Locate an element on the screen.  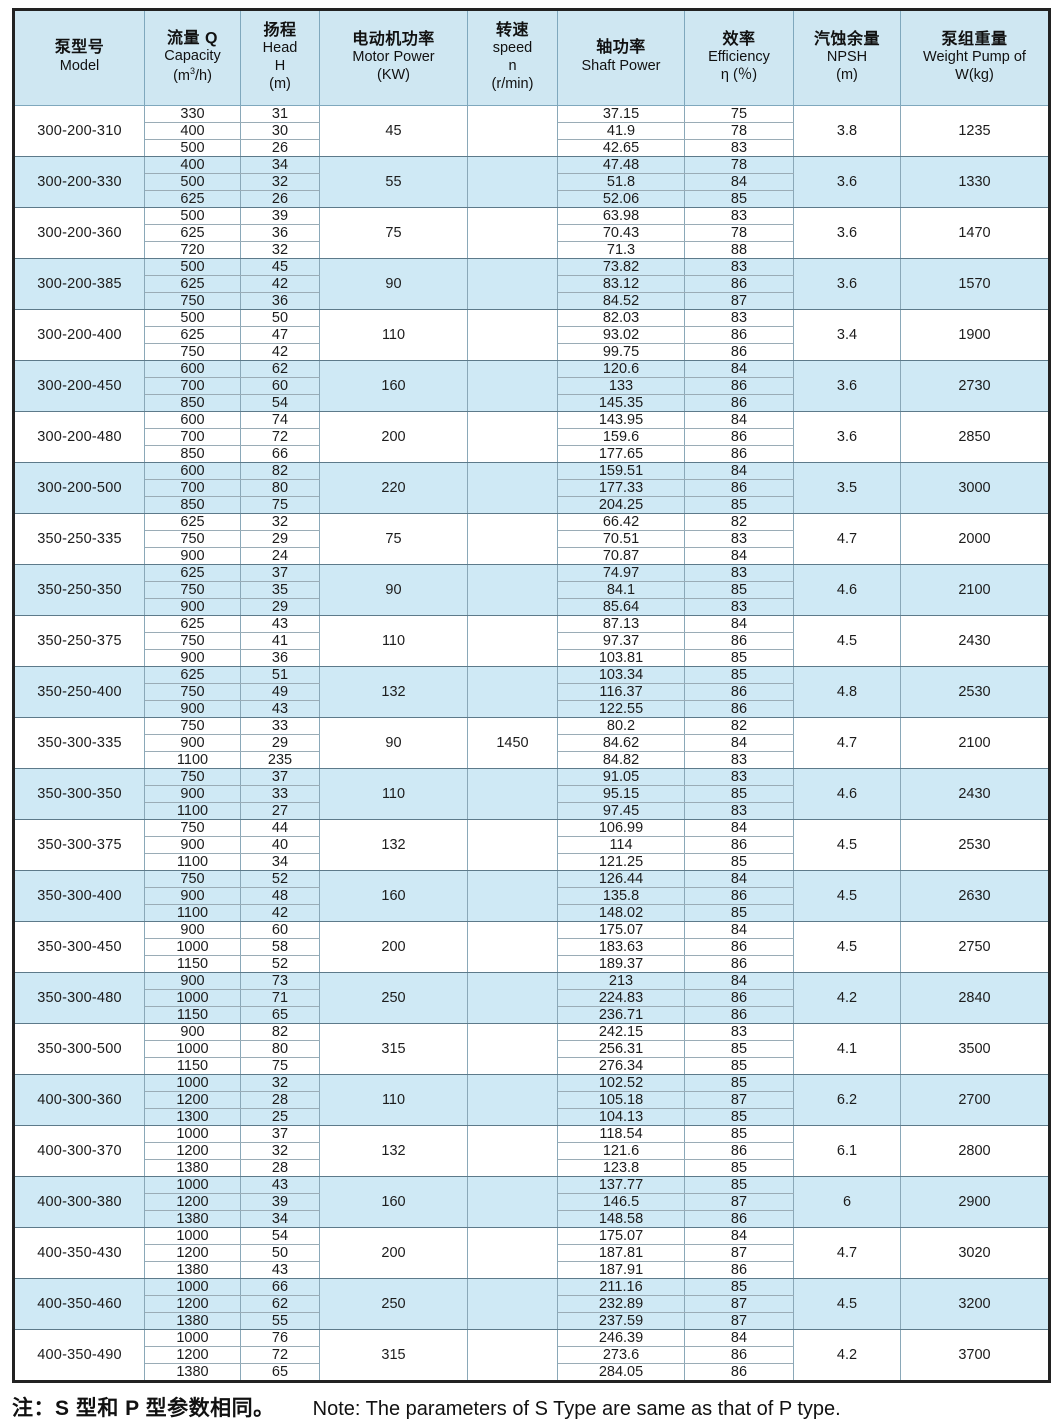
table-row: 1200 32 121.6 86 is located at coordinates (532, 1151).